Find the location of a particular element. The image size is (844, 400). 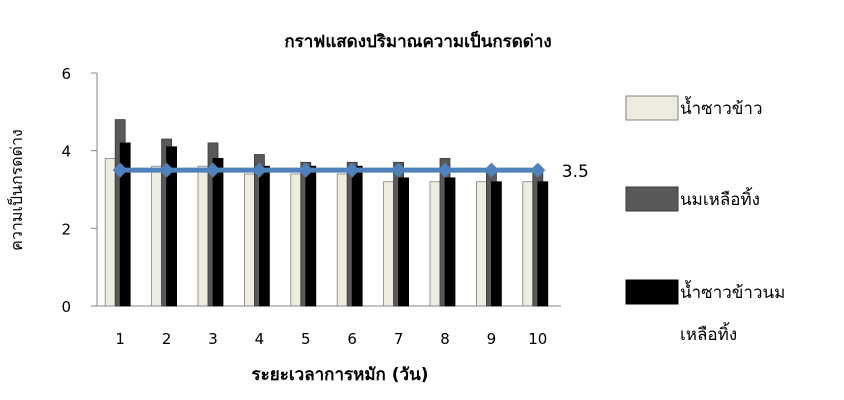

legend-label: เหลือทิ้ง is located at coordinates (708, 333).